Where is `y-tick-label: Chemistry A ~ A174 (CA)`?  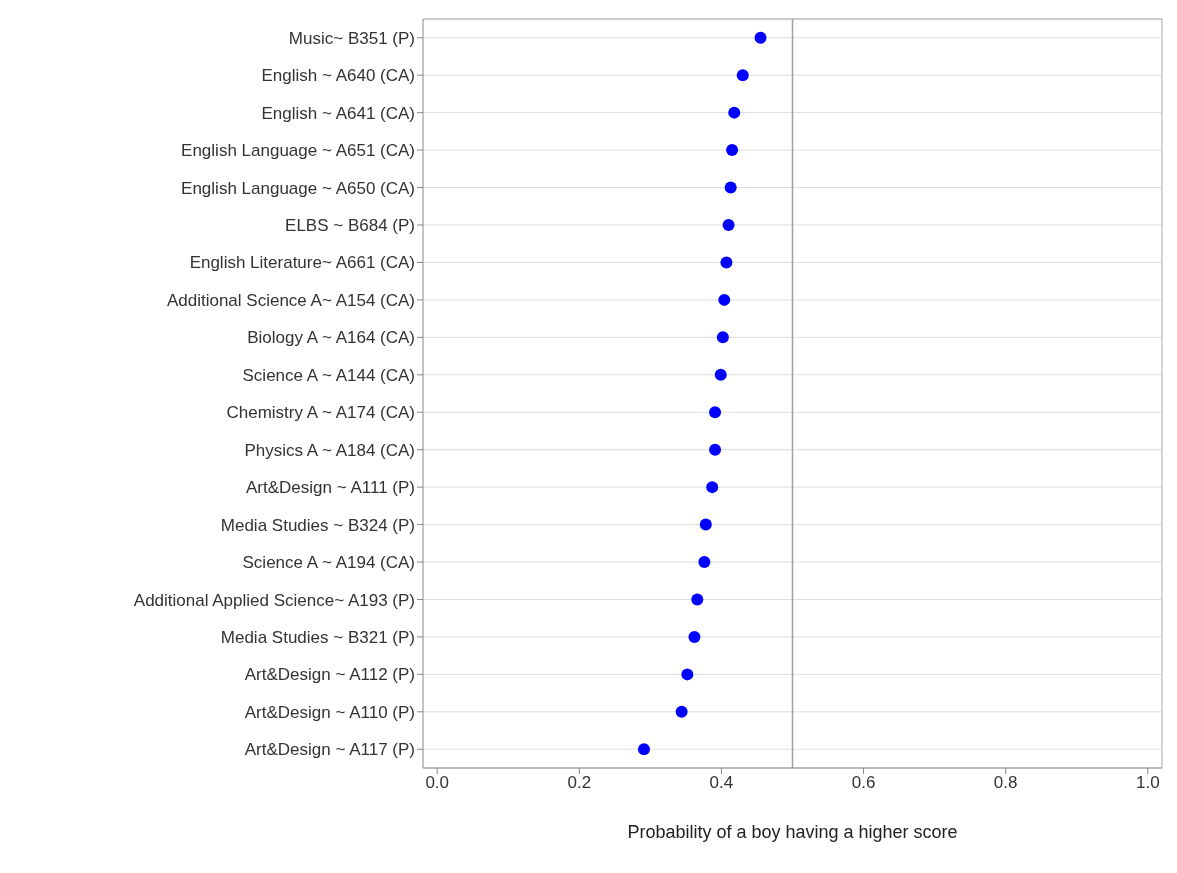
y-tick-label: Chemistry A ~ A174 (CA) is located at coordinates (320, 413).